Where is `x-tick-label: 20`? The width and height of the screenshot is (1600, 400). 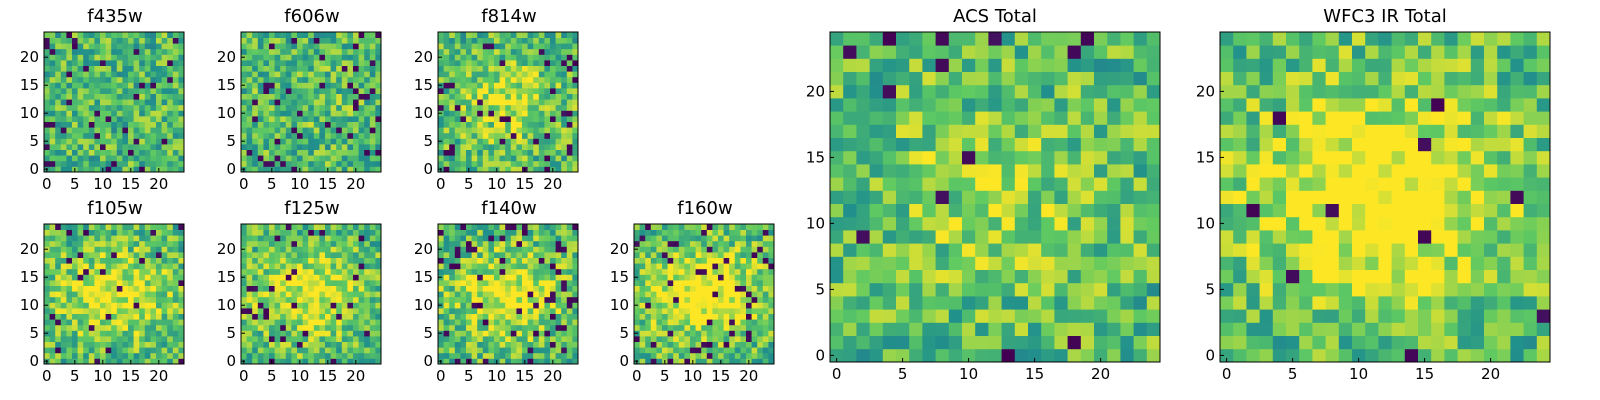 x-tick-label: 20 is located at coordinates (355, 376).